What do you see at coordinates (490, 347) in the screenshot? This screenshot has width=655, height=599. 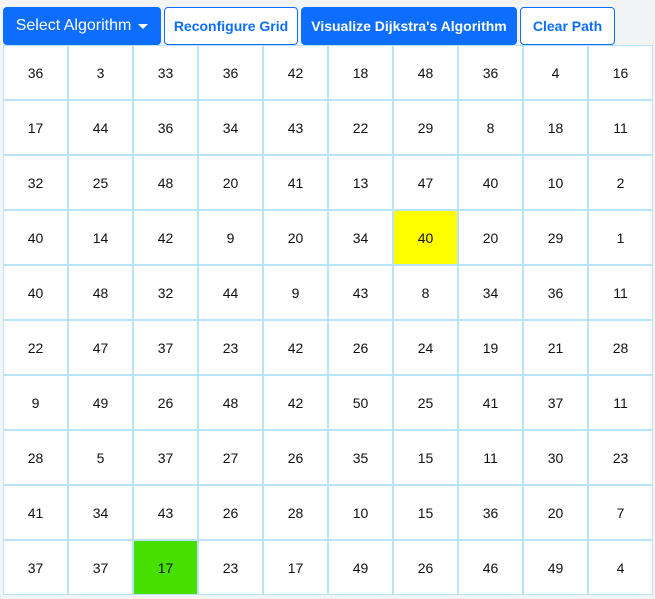 I see `grid-cell: 19` at bounding box center [490, 347].